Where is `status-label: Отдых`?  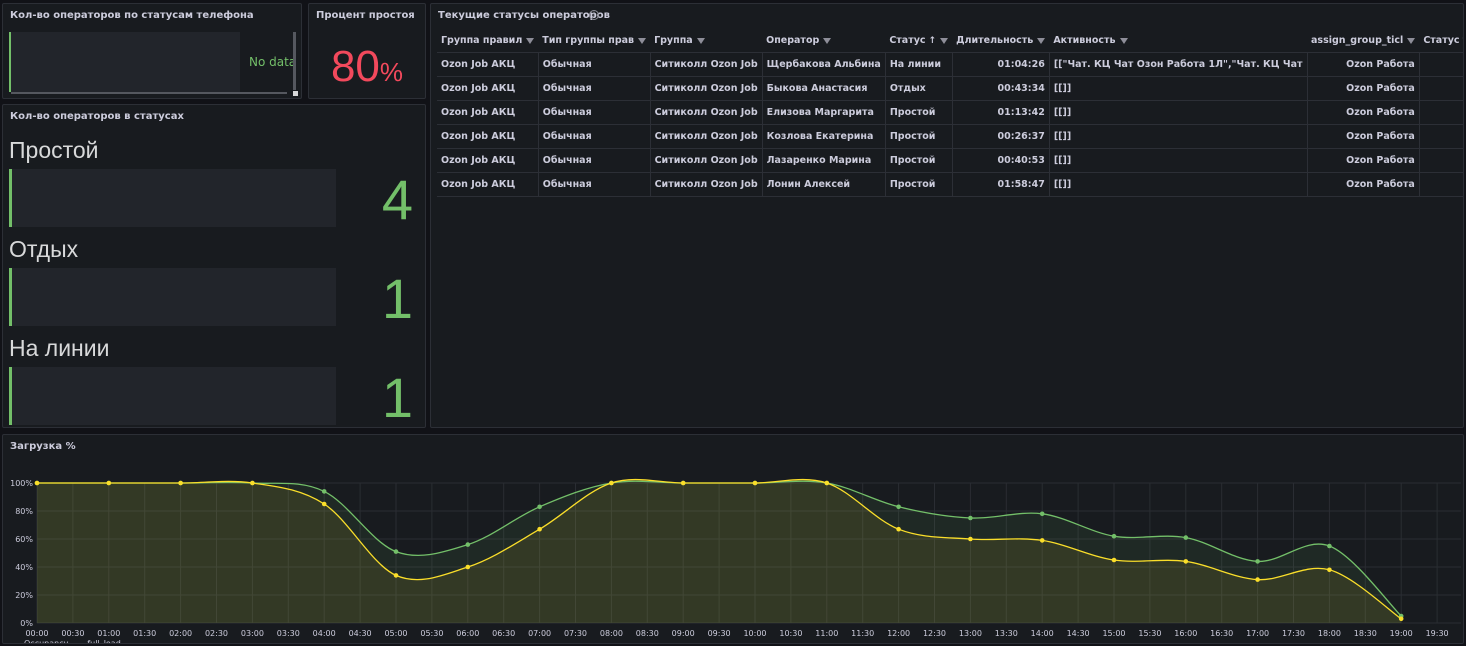
status-label: Отдых is located at coordinates (44, 249).